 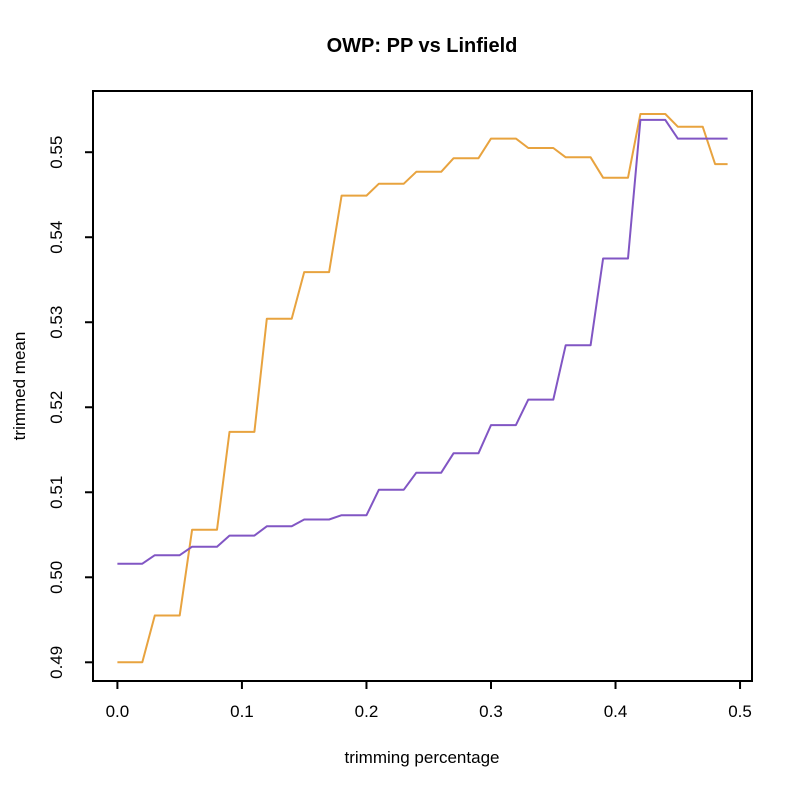 I want to click on x-tick-label: 0.1, so click(x=242, y=711).